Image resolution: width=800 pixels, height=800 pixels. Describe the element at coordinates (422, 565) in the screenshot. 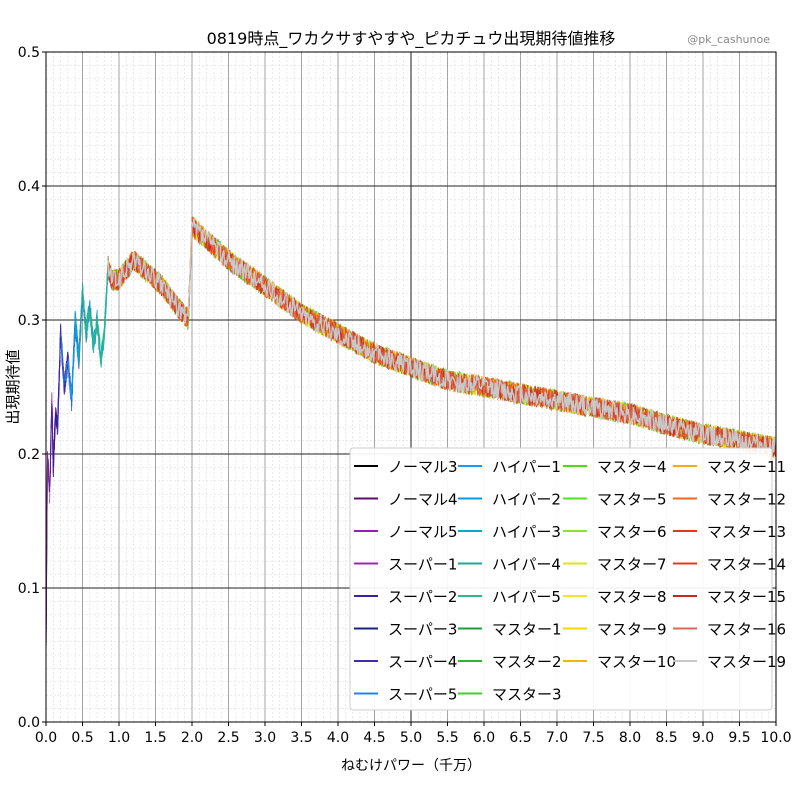

I see `legend-label: スーパー1` at that location.